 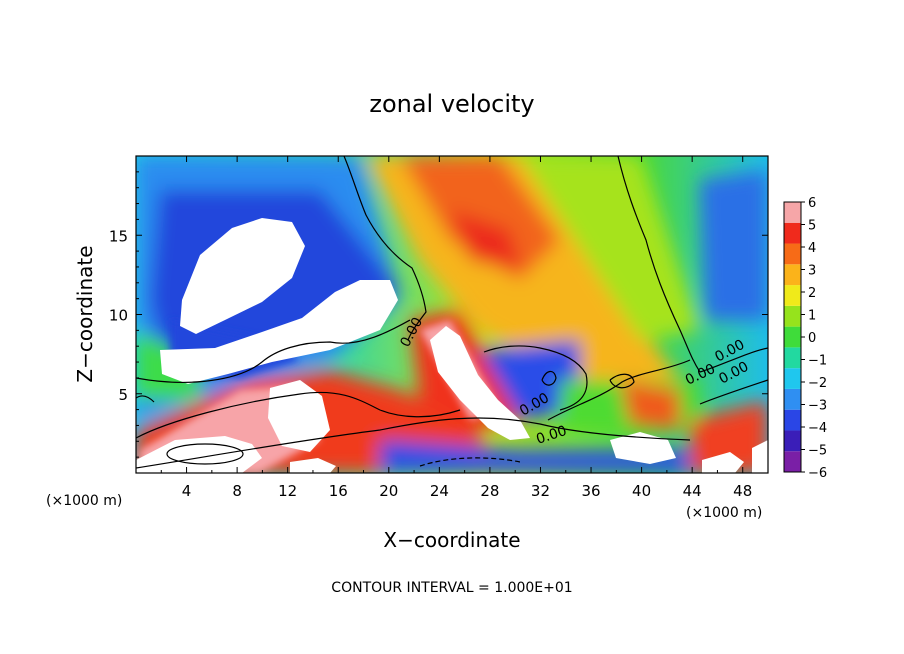 I want to click on chart-title: zonal velocity, so click(x=451, y=104).